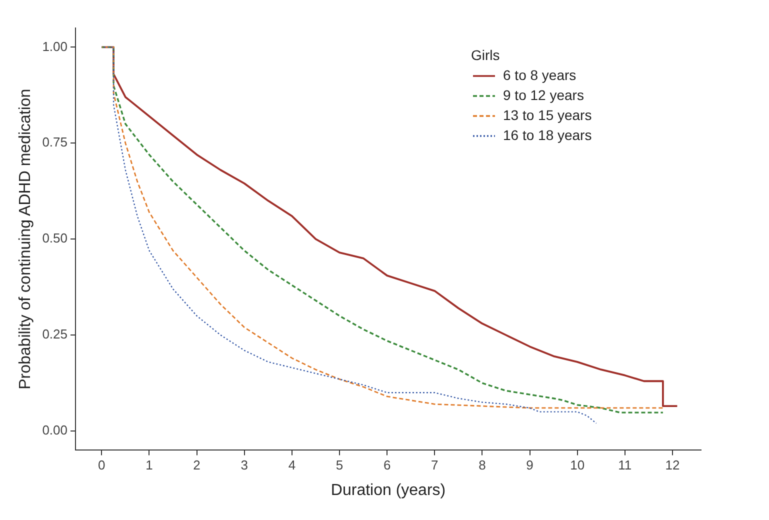  I want to click on x-tick-label: 6, so click(387, 465).